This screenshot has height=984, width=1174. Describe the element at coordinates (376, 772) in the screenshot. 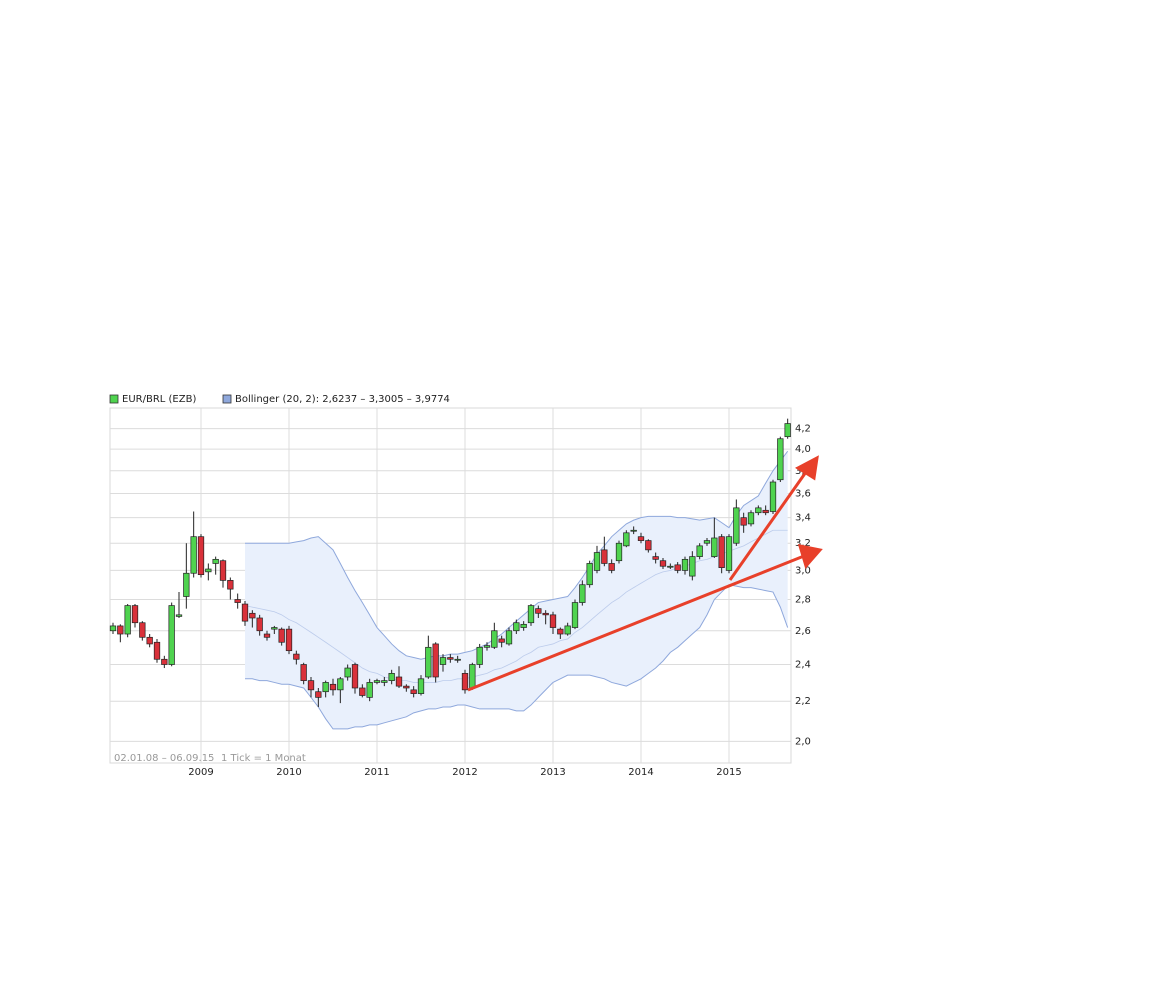

I see `x-tick-label: 2011` at that location.